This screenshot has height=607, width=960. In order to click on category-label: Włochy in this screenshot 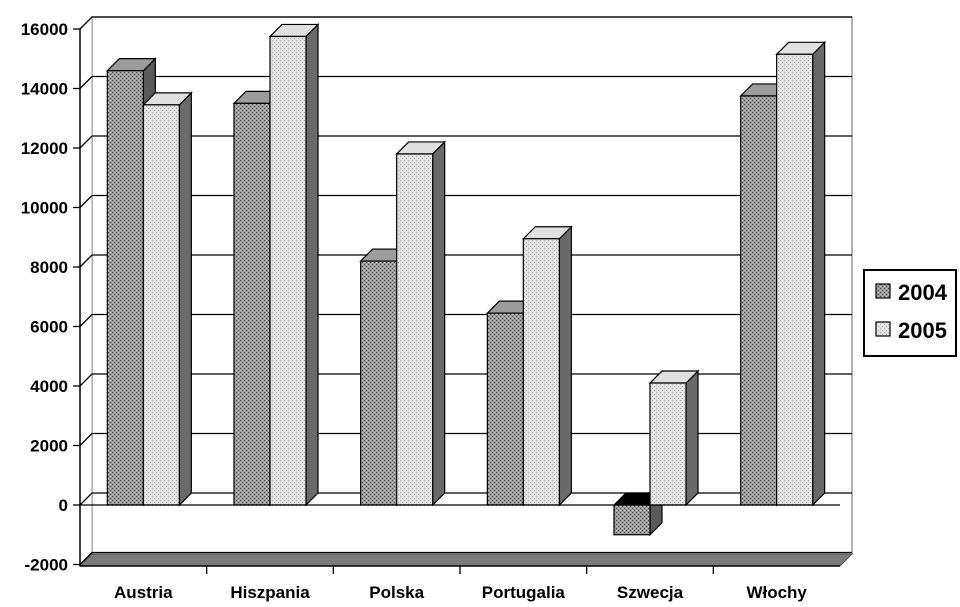, I will do `click(776, 592)`.